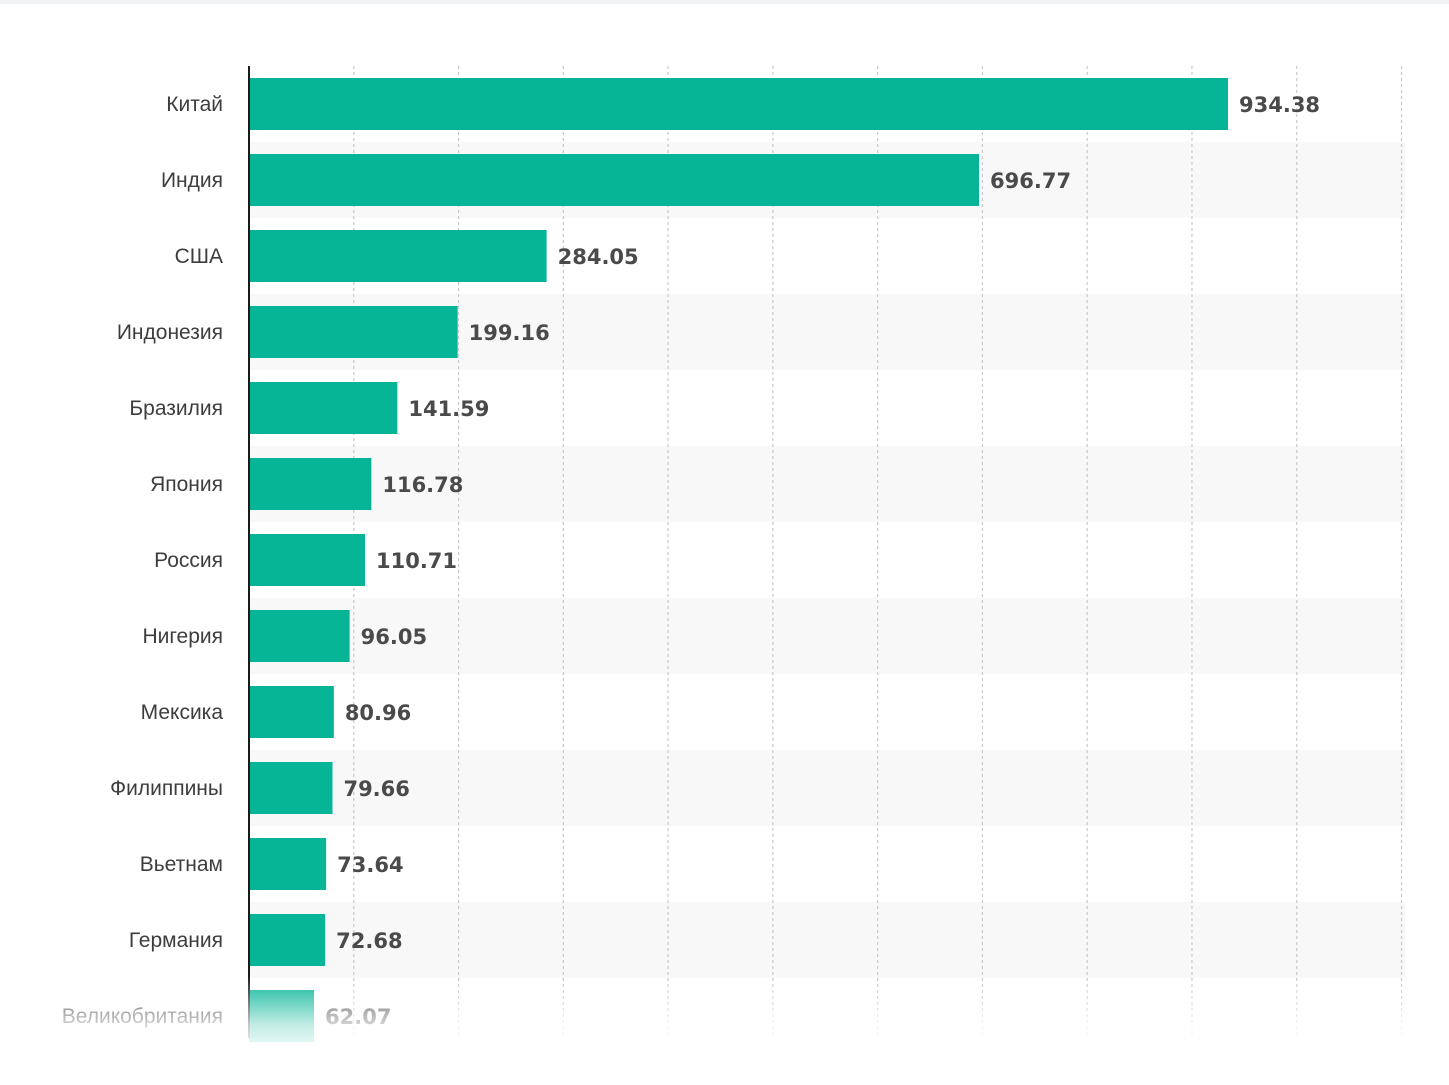 The image size is (1449, 1085). Describe the element at coordinates (376, 789) in the screenshot. I see `value-label: 79.66` at that location.